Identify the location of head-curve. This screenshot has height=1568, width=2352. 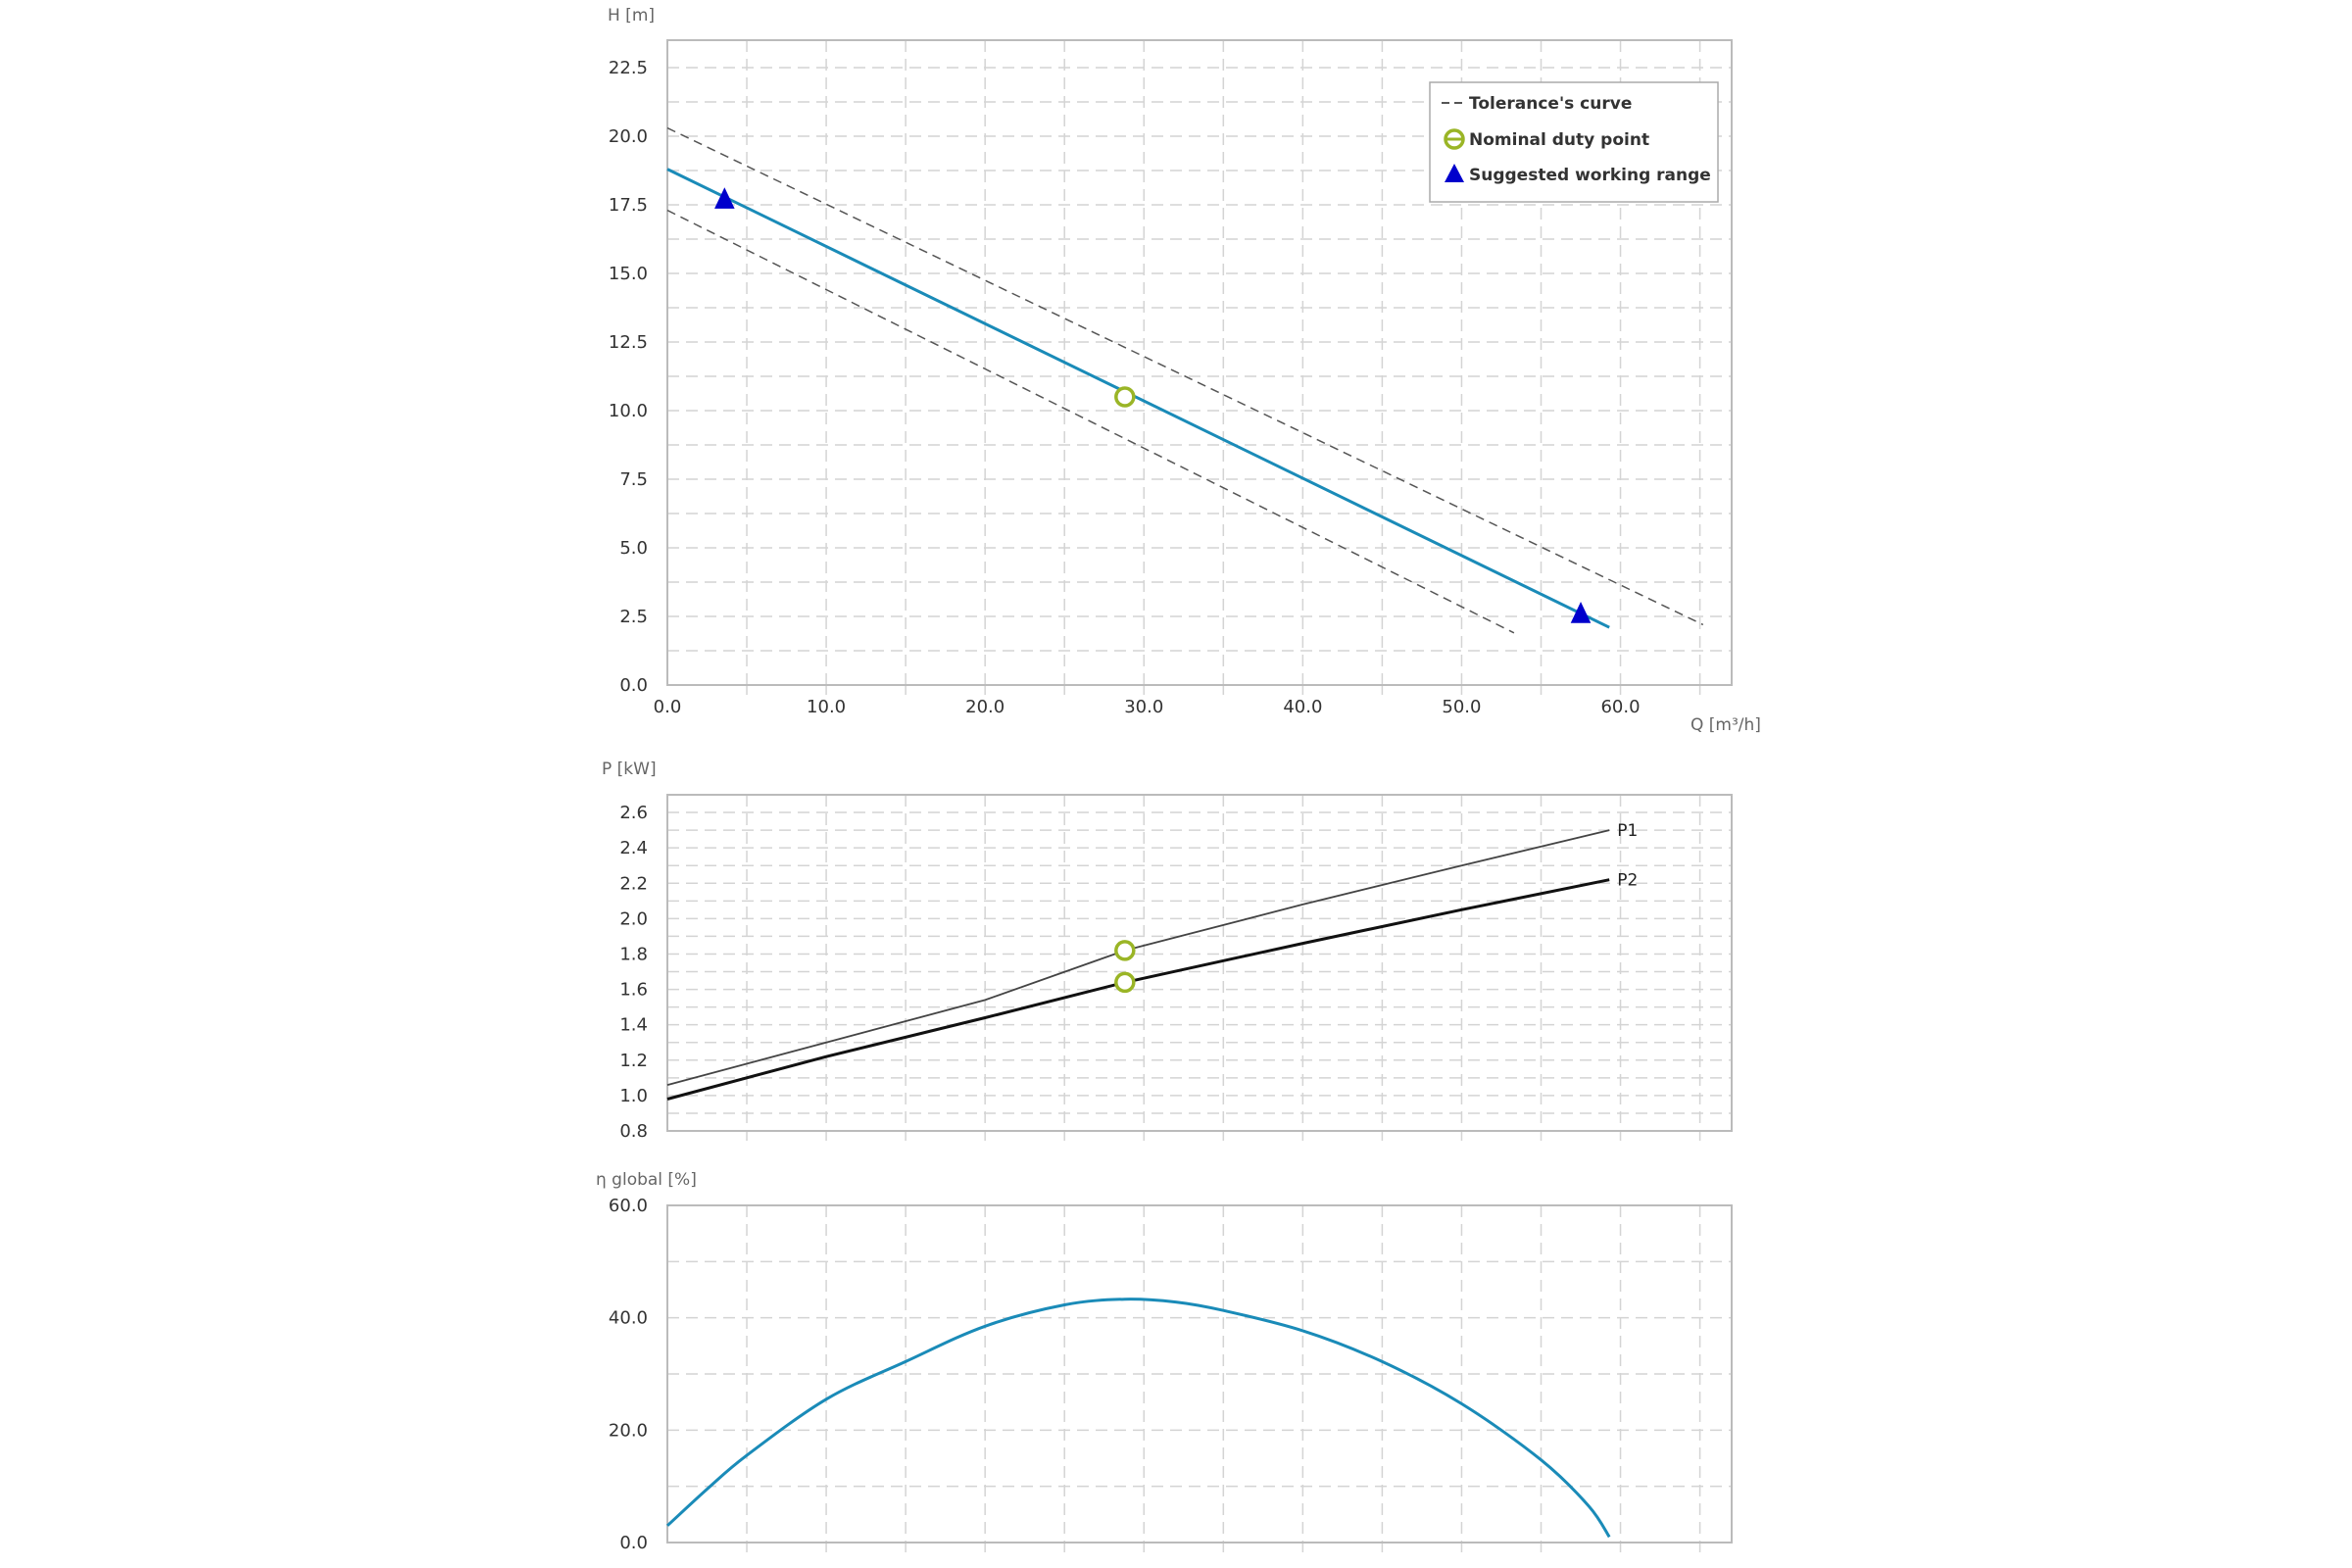
(1138, 398).